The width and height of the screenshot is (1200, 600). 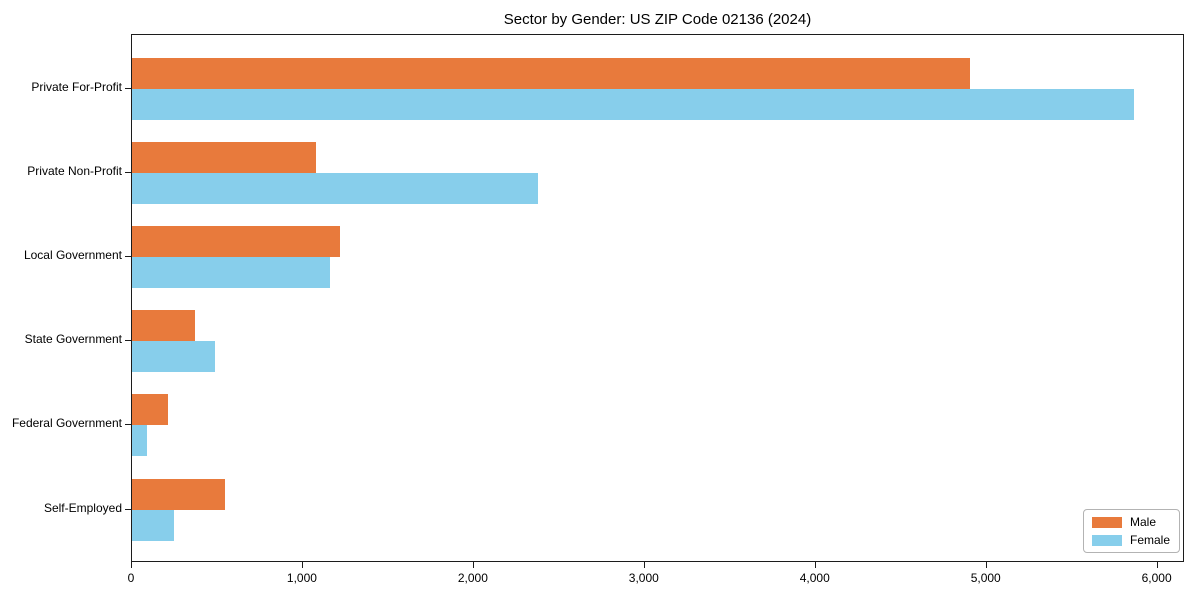 I want to click on x-tick-label: 5,000, so click(x=985, y=578).